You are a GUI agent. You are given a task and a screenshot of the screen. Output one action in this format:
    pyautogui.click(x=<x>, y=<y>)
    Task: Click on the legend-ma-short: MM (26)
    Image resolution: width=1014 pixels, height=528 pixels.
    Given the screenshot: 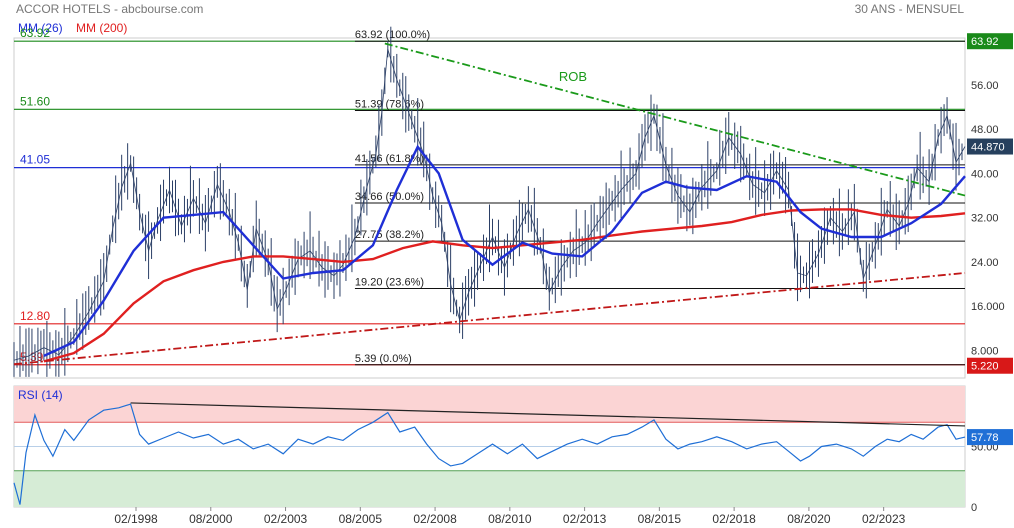 What is the action you would take?
    pyautogui.click(x=40, y=28)
    